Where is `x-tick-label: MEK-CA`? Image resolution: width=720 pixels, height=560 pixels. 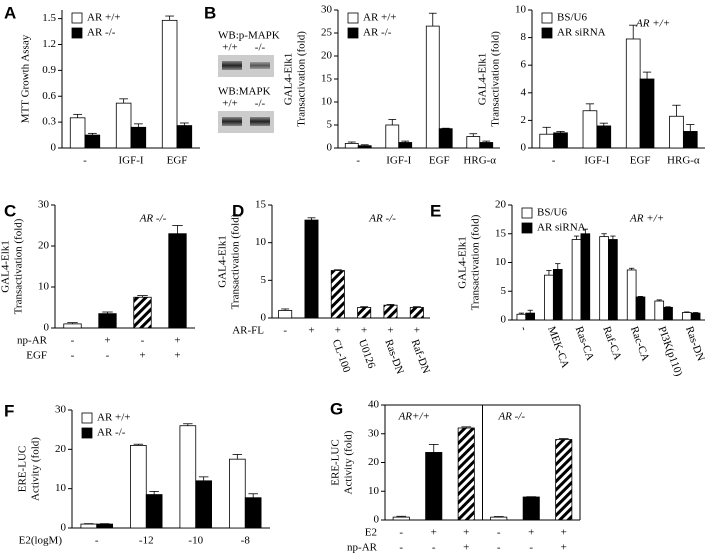 x-tick-label: MEK-CA is located at coordinates (558, 347).